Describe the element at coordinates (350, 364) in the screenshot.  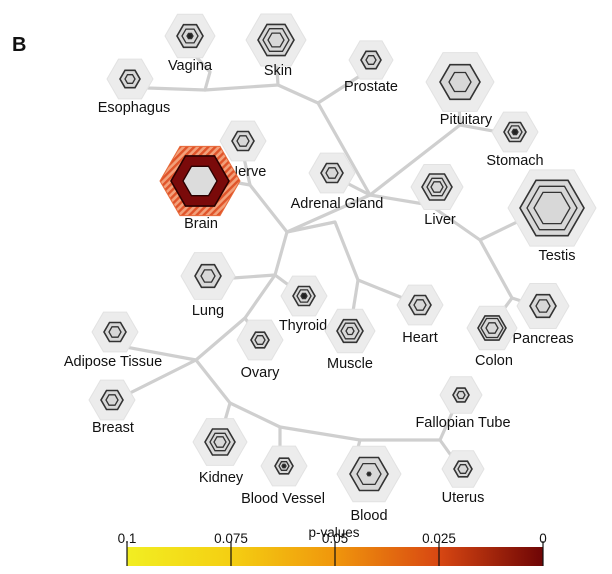
I see `tissue-label-muscle: Muscle` at that location.